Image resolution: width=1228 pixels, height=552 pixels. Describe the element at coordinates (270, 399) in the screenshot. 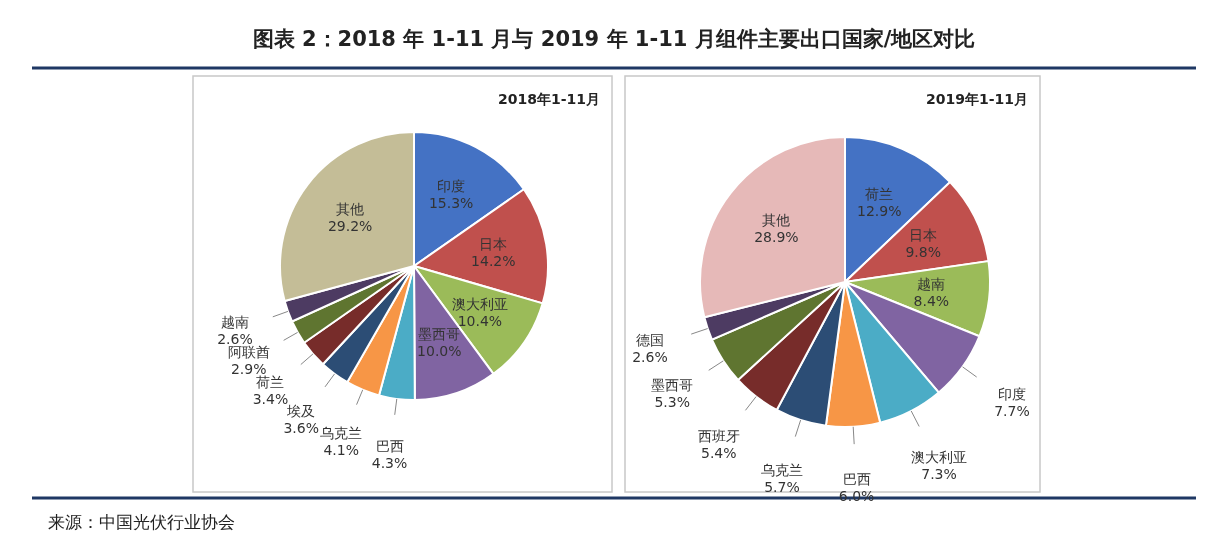

I see `data-label: 3.4%` at that location.